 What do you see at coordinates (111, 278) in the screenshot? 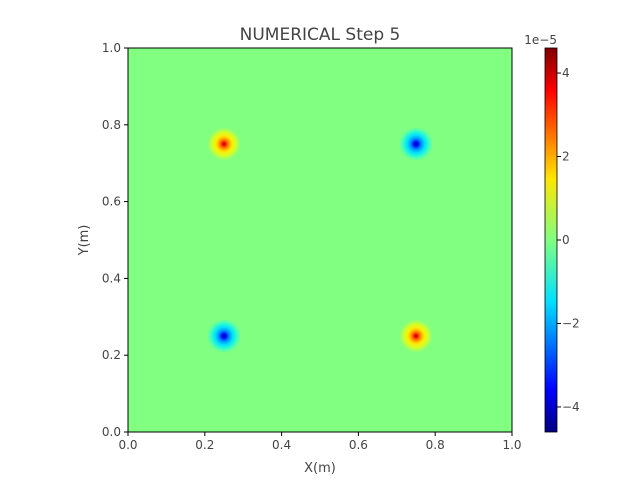
I see `y-tick-label: 0.4` at bounding box center [111, 278].